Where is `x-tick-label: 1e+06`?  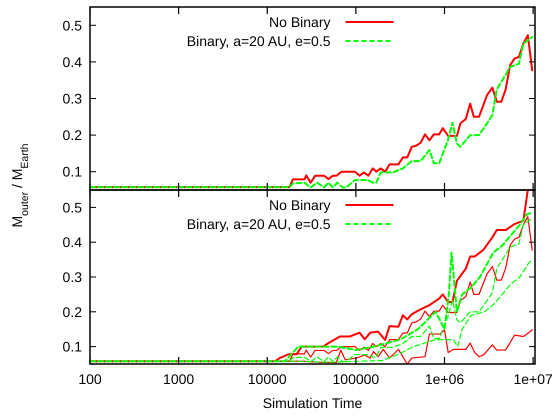 x-tick-label: 1e+06 is located at coordinates (444, 379).